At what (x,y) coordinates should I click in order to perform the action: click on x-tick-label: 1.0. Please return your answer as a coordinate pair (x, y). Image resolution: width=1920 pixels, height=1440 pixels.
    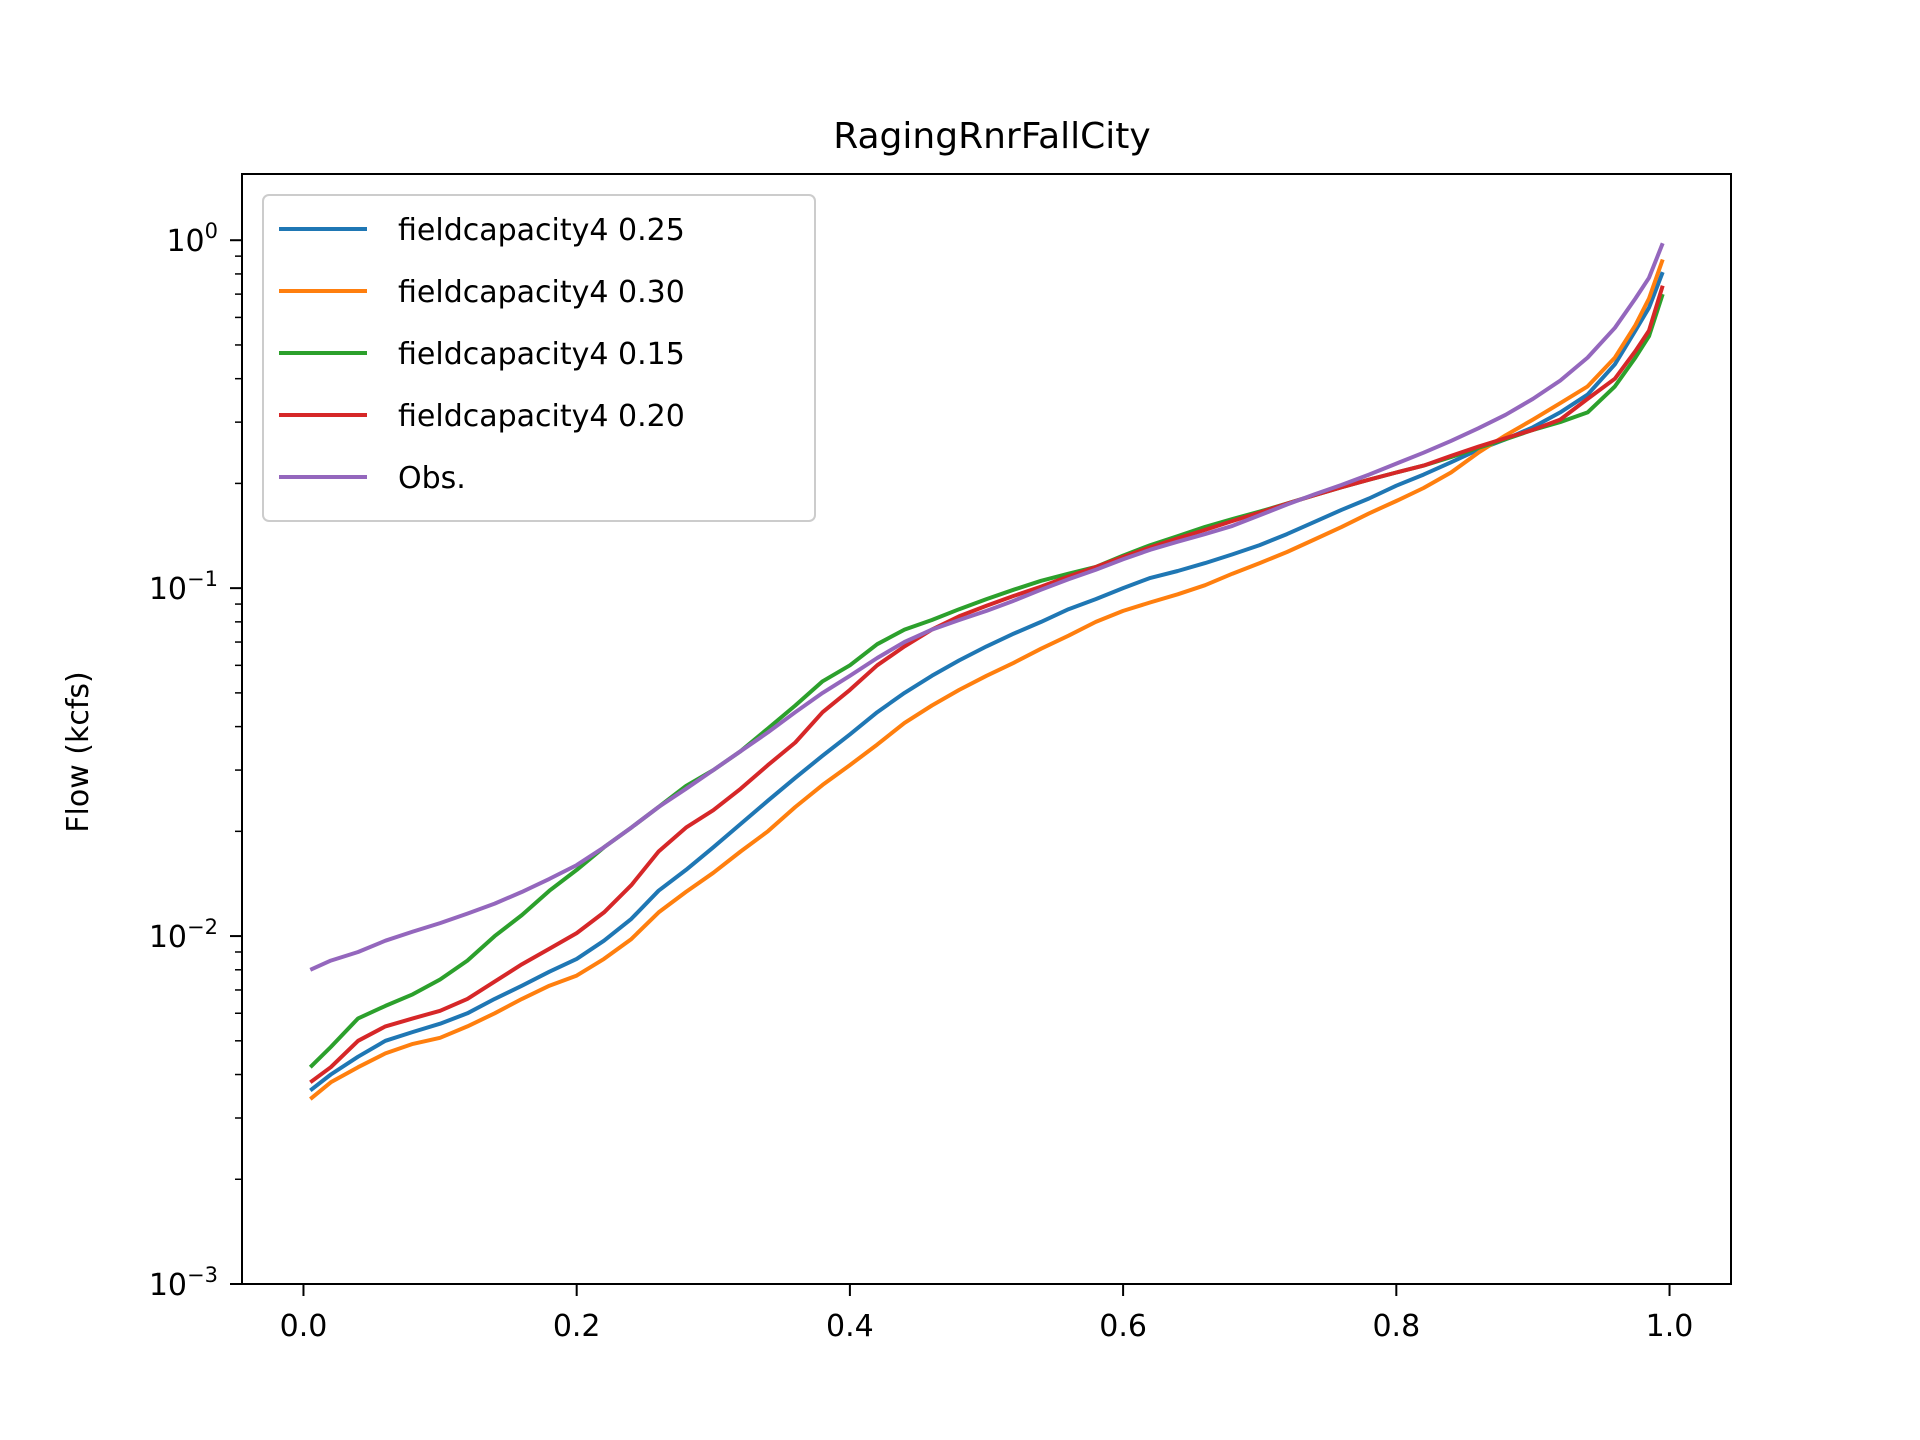
    Looking at the image, I should click on (1670, 1326).